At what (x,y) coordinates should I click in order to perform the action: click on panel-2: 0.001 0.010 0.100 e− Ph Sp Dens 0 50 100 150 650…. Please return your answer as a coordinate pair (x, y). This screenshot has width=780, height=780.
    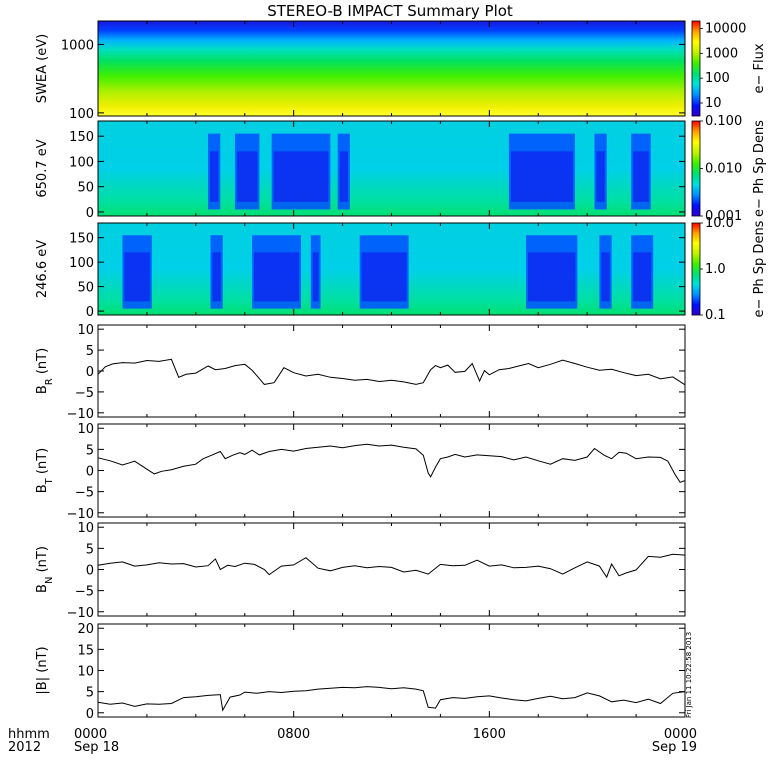
    Looking at the image, I should click on (401, 169).